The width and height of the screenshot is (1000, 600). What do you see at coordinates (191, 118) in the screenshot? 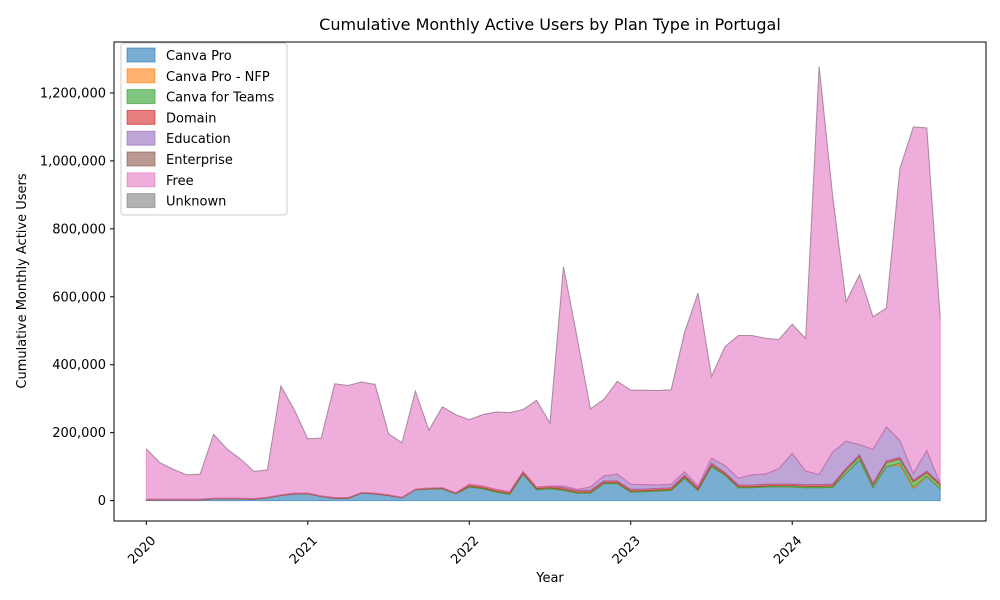
I see `legend-label-domain: Domain` at bounding box center [191, 118].